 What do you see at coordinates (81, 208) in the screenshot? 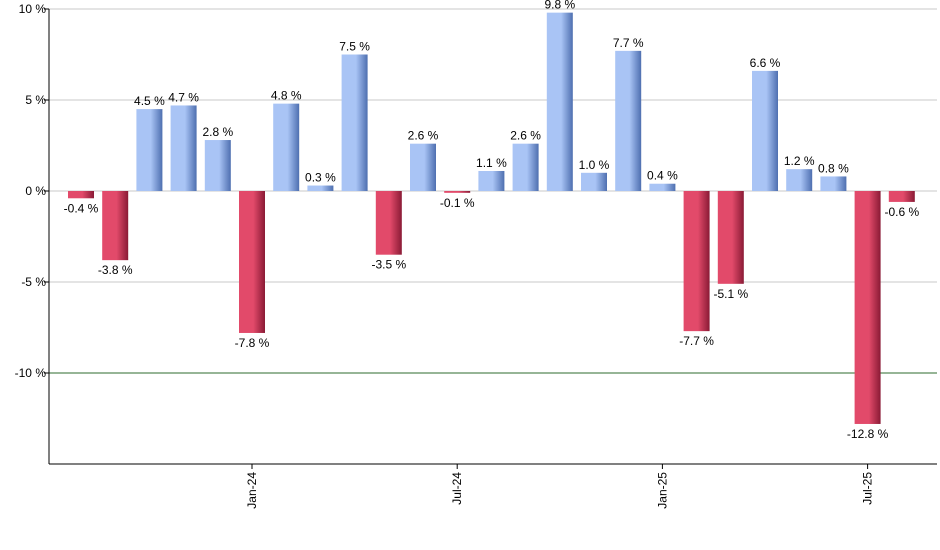
I see `bar-value-label: -0.4 %` at bounding box center [81, 208].